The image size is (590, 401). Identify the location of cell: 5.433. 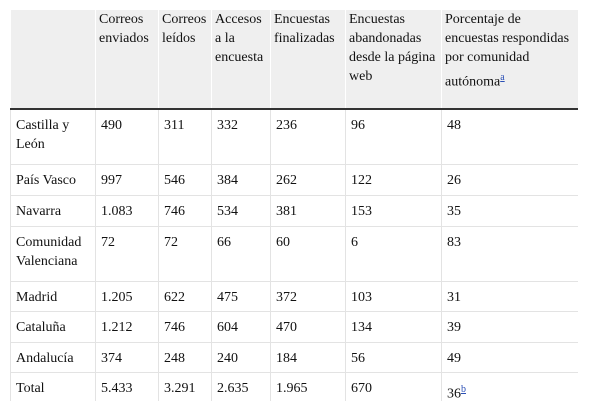
(127, 386).